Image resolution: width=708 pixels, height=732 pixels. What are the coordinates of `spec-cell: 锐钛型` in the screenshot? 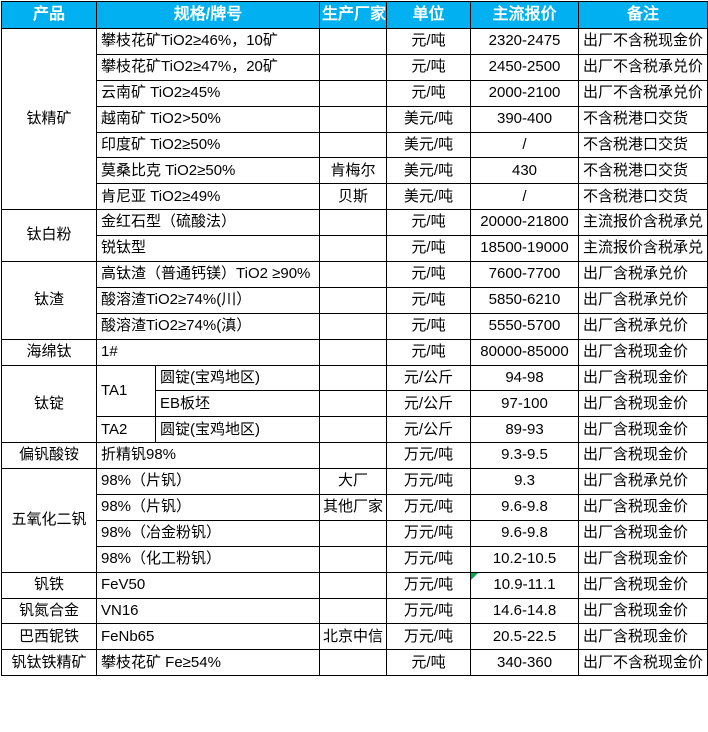 It's located at (208, 249).